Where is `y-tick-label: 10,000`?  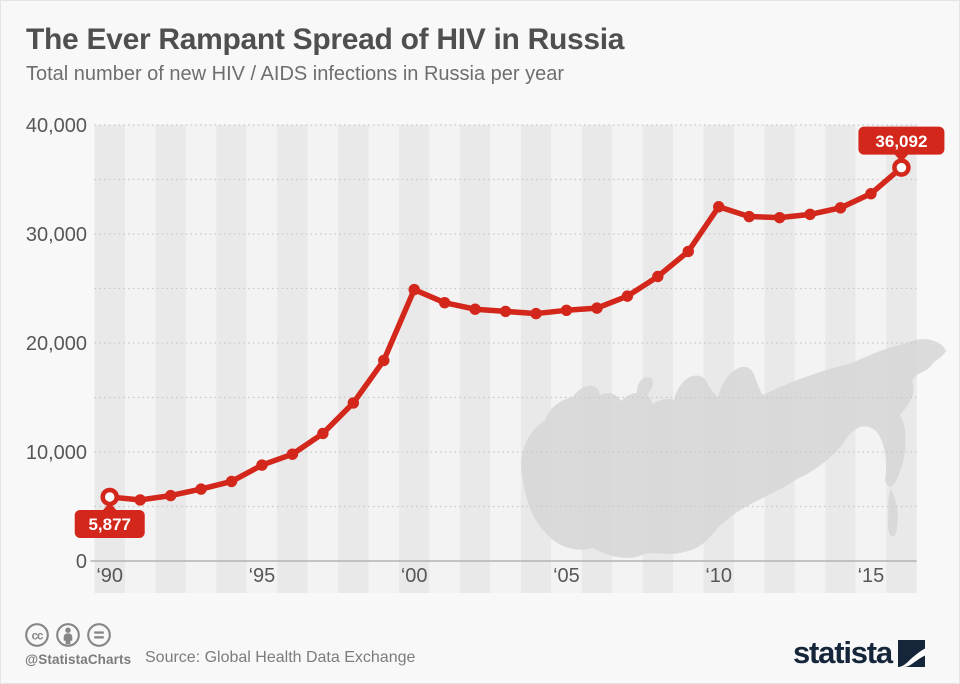
y-tick-label: 10,000 is located at coordinates (56, 453).